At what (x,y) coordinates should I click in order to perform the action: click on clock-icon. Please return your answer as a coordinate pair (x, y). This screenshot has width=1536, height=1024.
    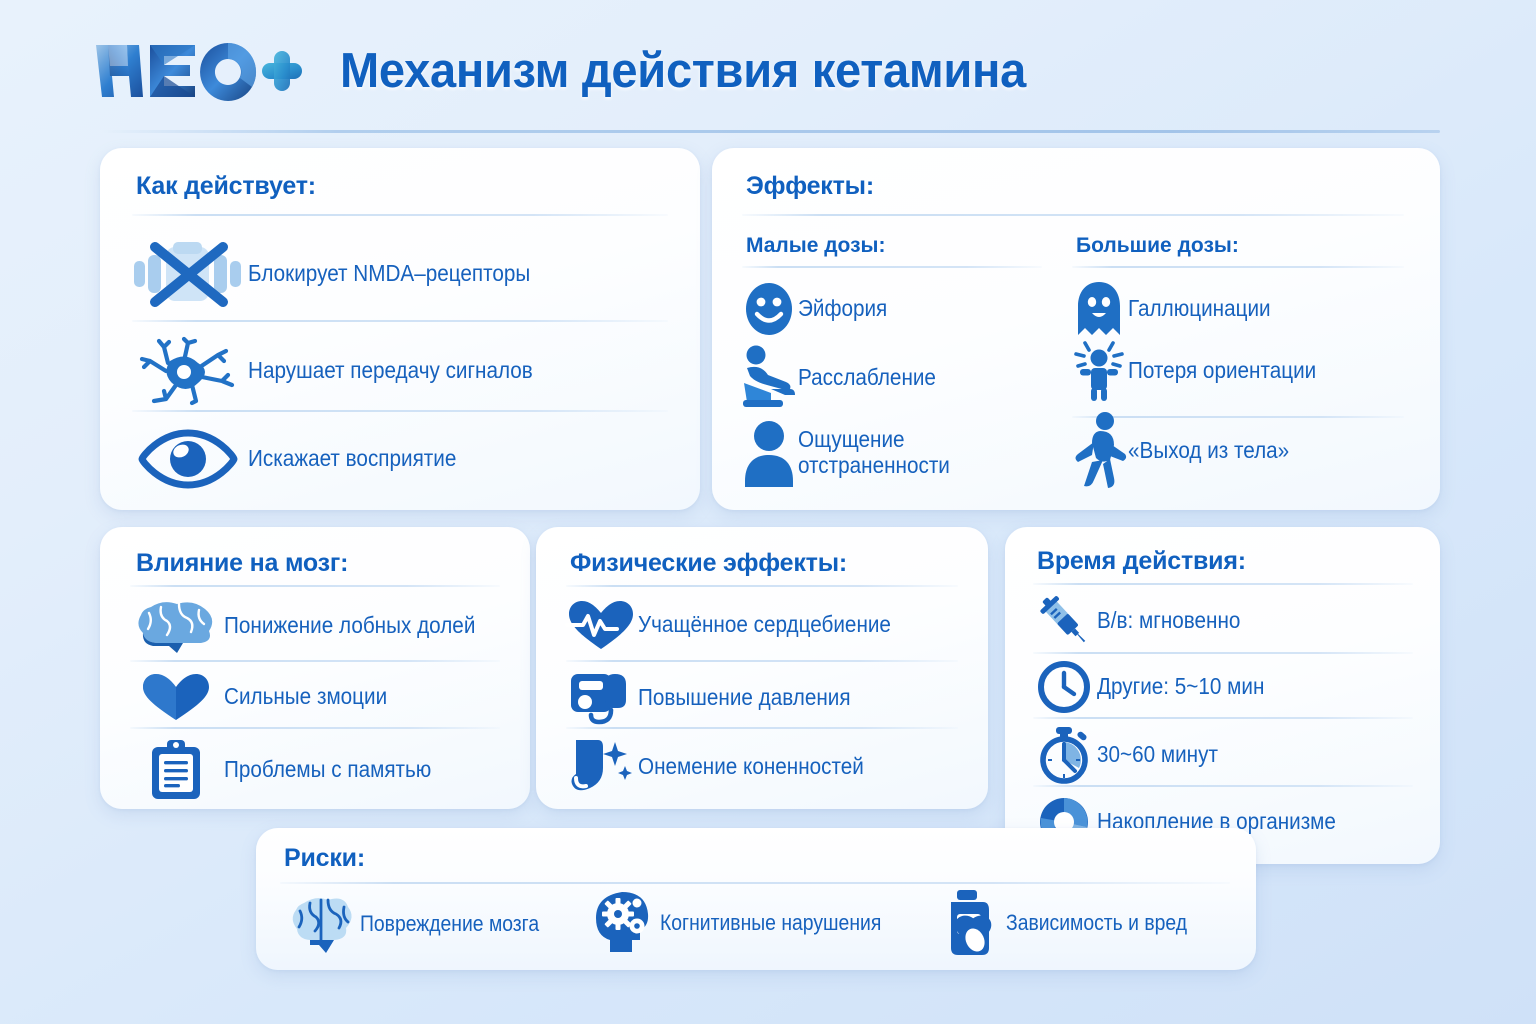
    Looking at the image, I should click on (1064, 687).